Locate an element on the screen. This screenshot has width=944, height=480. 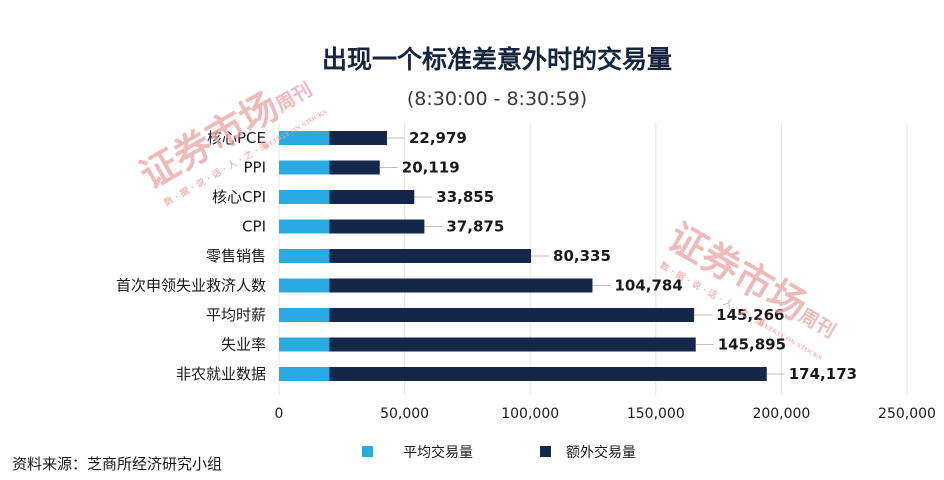
category-label: 非农就业数据 is located at coordinates (221, 374).